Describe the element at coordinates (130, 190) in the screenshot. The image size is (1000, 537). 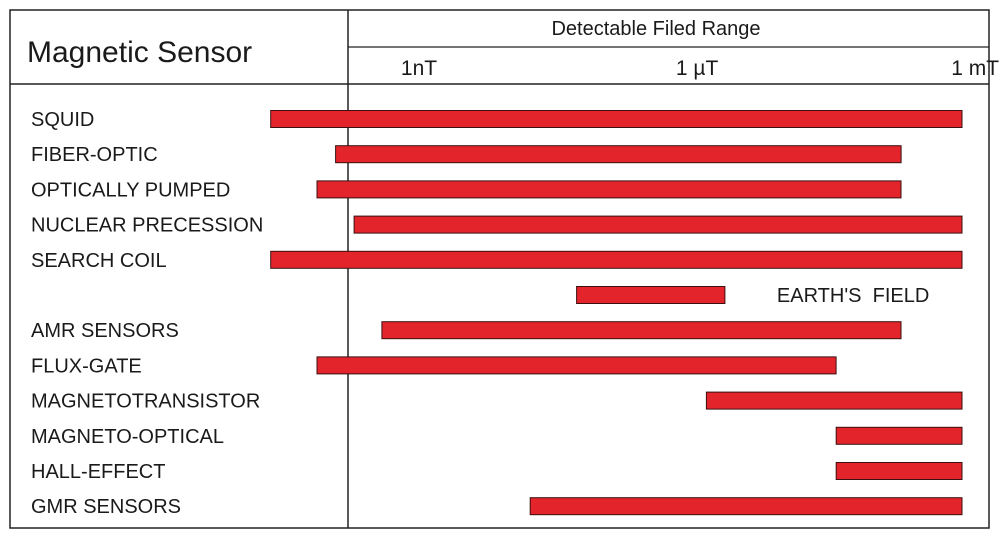
I see `row-label: OPTICALLY PUMPED` at that location.